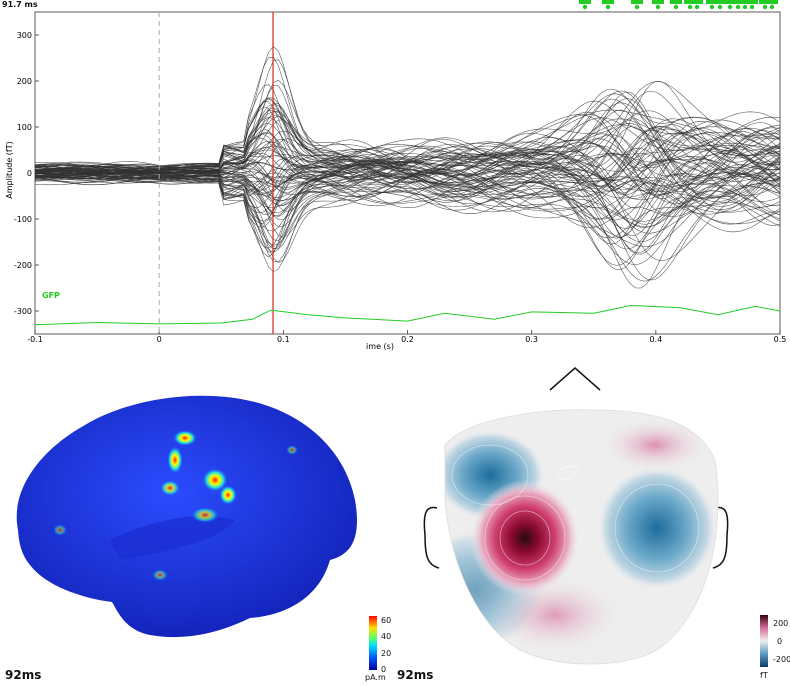 The height and width of the screenshot is (686, 790). I want to click on topo-colorbar, so click(764, 641).